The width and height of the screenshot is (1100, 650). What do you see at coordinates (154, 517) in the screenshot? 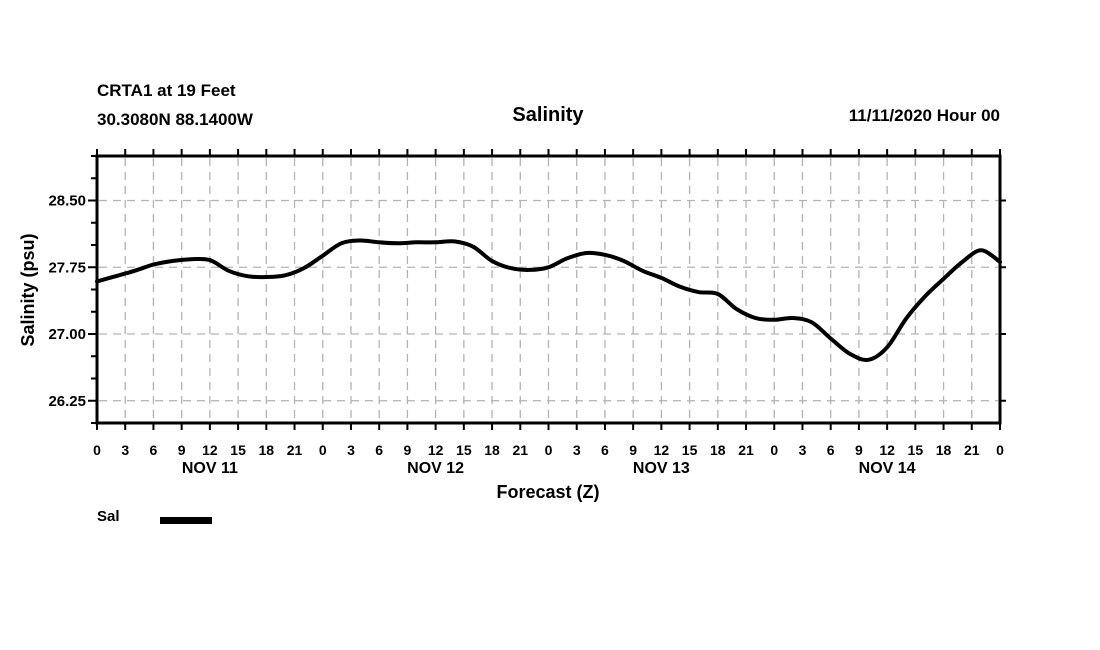
I see `legend: Sal` at bounding box center [154, 517].